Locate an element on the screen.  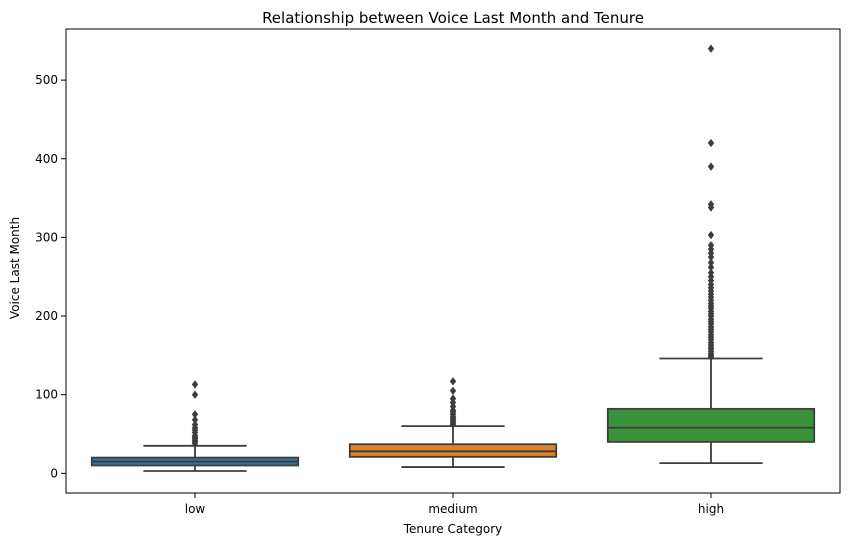
y-tick-label: 100 is located at coordinates (46, 395).